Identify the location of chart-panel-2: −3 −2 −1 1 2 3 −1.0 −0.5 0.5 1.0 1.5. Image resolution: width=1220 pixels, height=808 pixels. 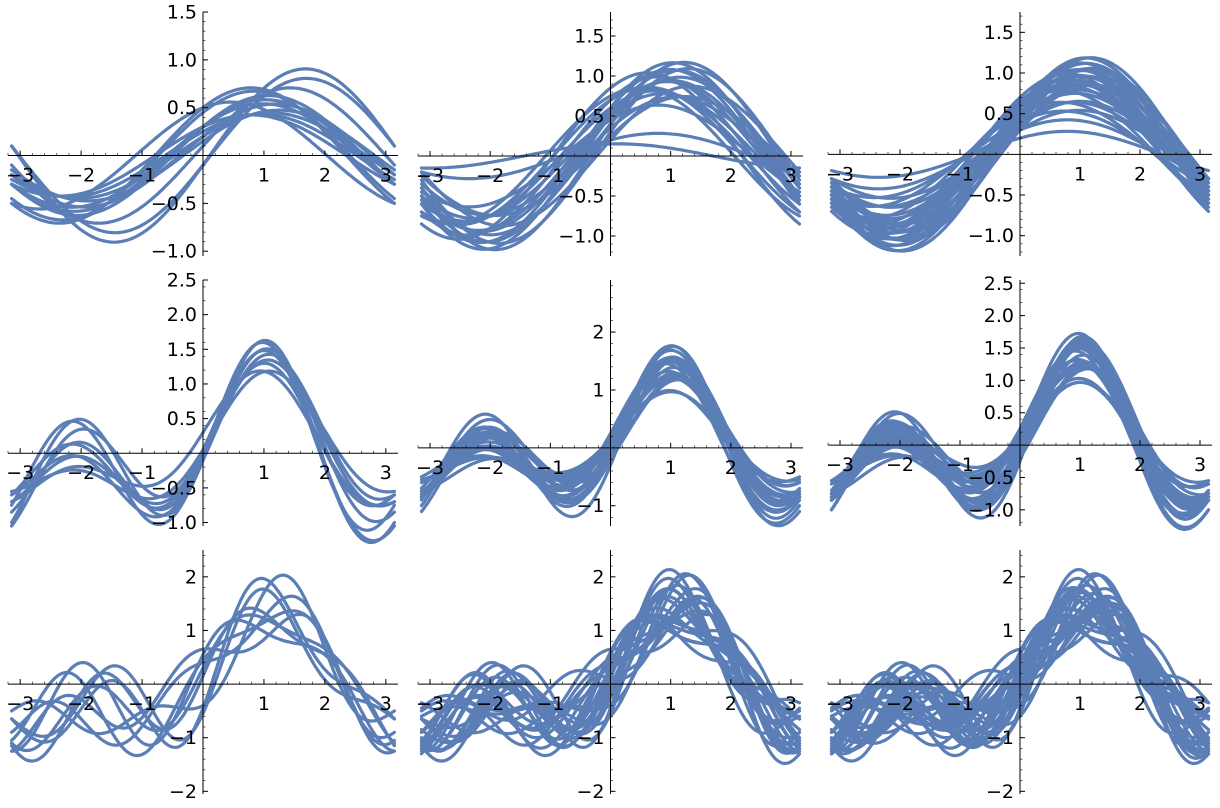
(609, 134).